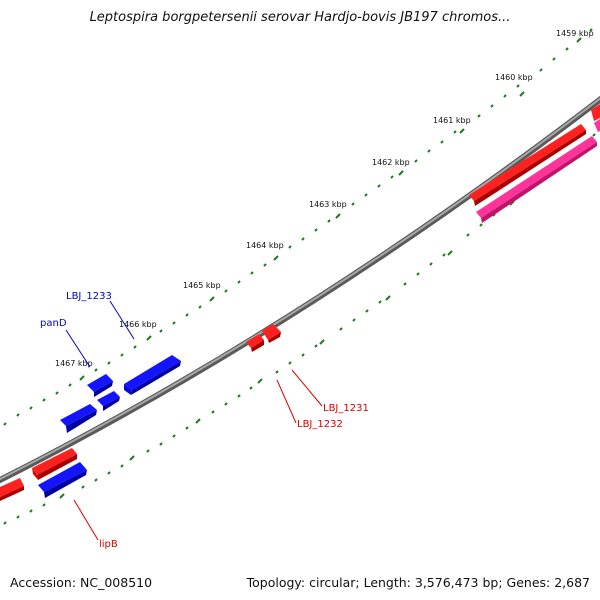 This screenshot has height=600, width=600. What do you see at coordinates (346, 408) in the screenshot?
I see `gene-label: LBJ_1231` at bounding box center [346, 408].